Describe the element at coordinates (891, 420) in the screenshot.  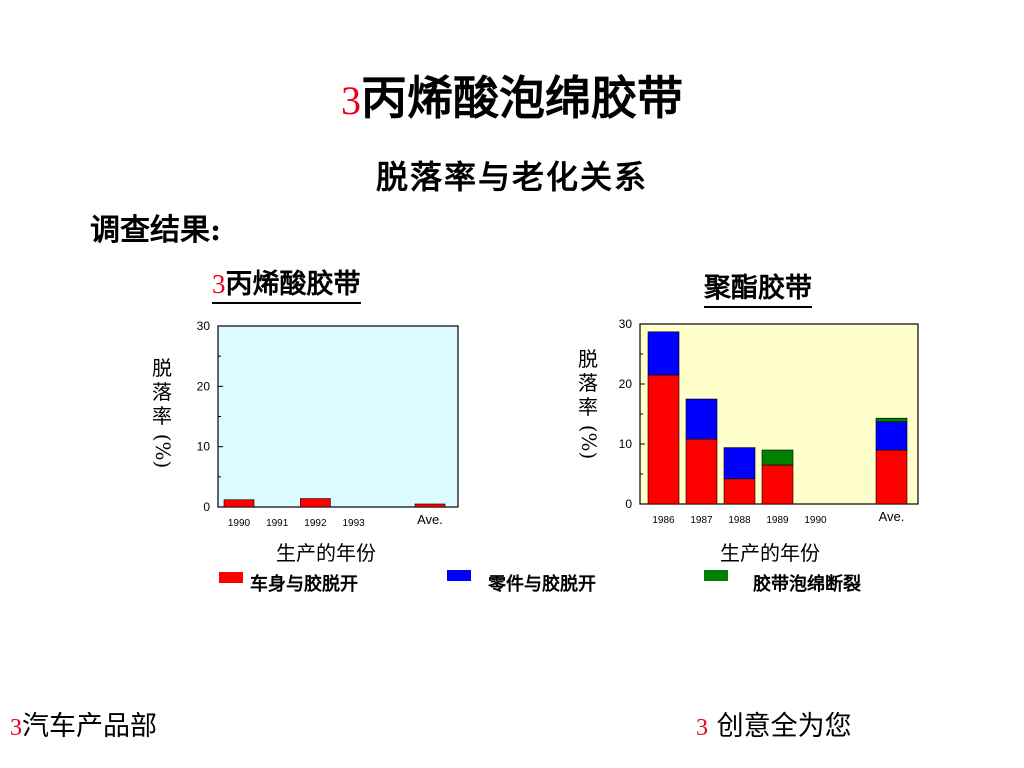
I see `right-bar-Ave.-s2` at that location.